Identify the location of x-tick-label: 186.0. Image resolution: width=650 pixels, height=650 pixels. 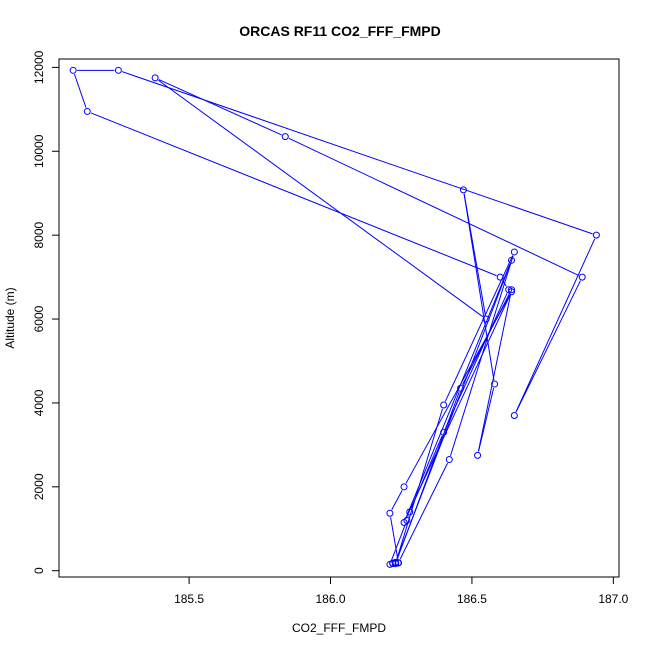
(330, 599).